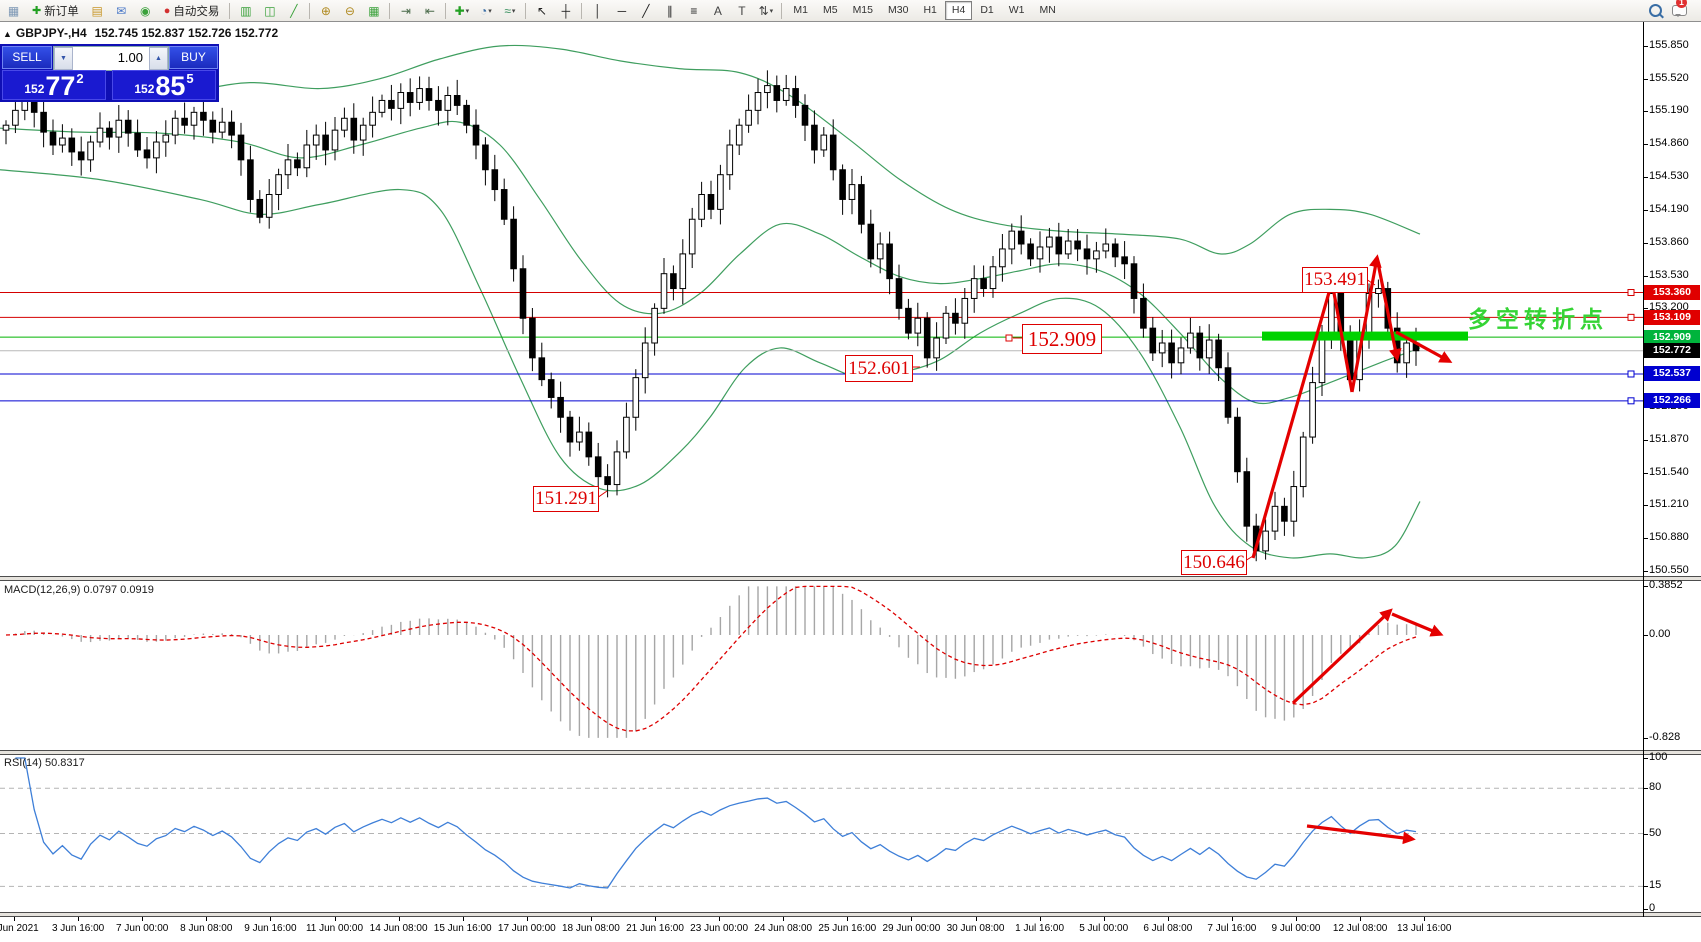 This screenshot has width=1701, height=942. Describe the element at coordinates (987, 10) in the screenshot. I see `timeframe-button-d1: D1` at that location.